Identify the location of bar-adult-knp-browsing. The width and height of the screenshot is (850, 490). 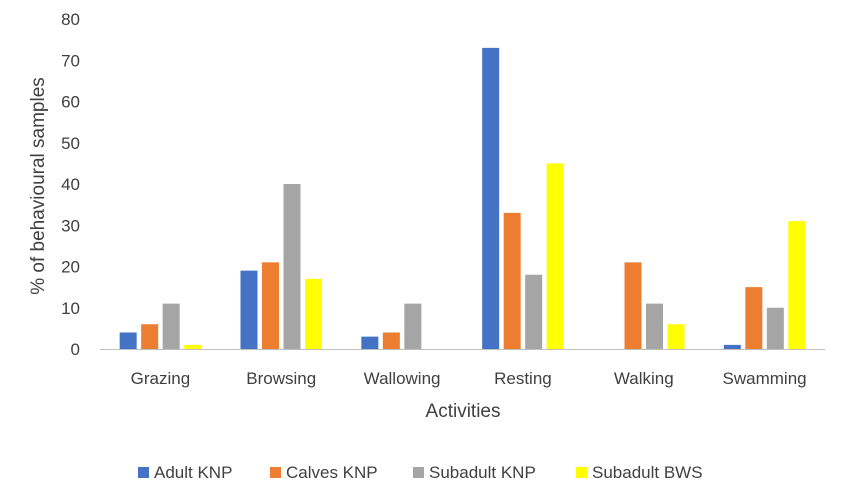
(249, 309).